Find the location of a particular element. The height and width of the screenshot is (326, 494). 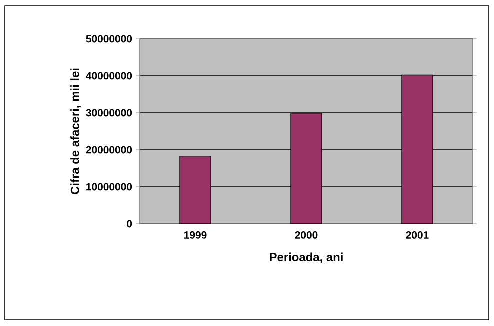

x-tick-label: 2000 is located at coordinates (306, 235).